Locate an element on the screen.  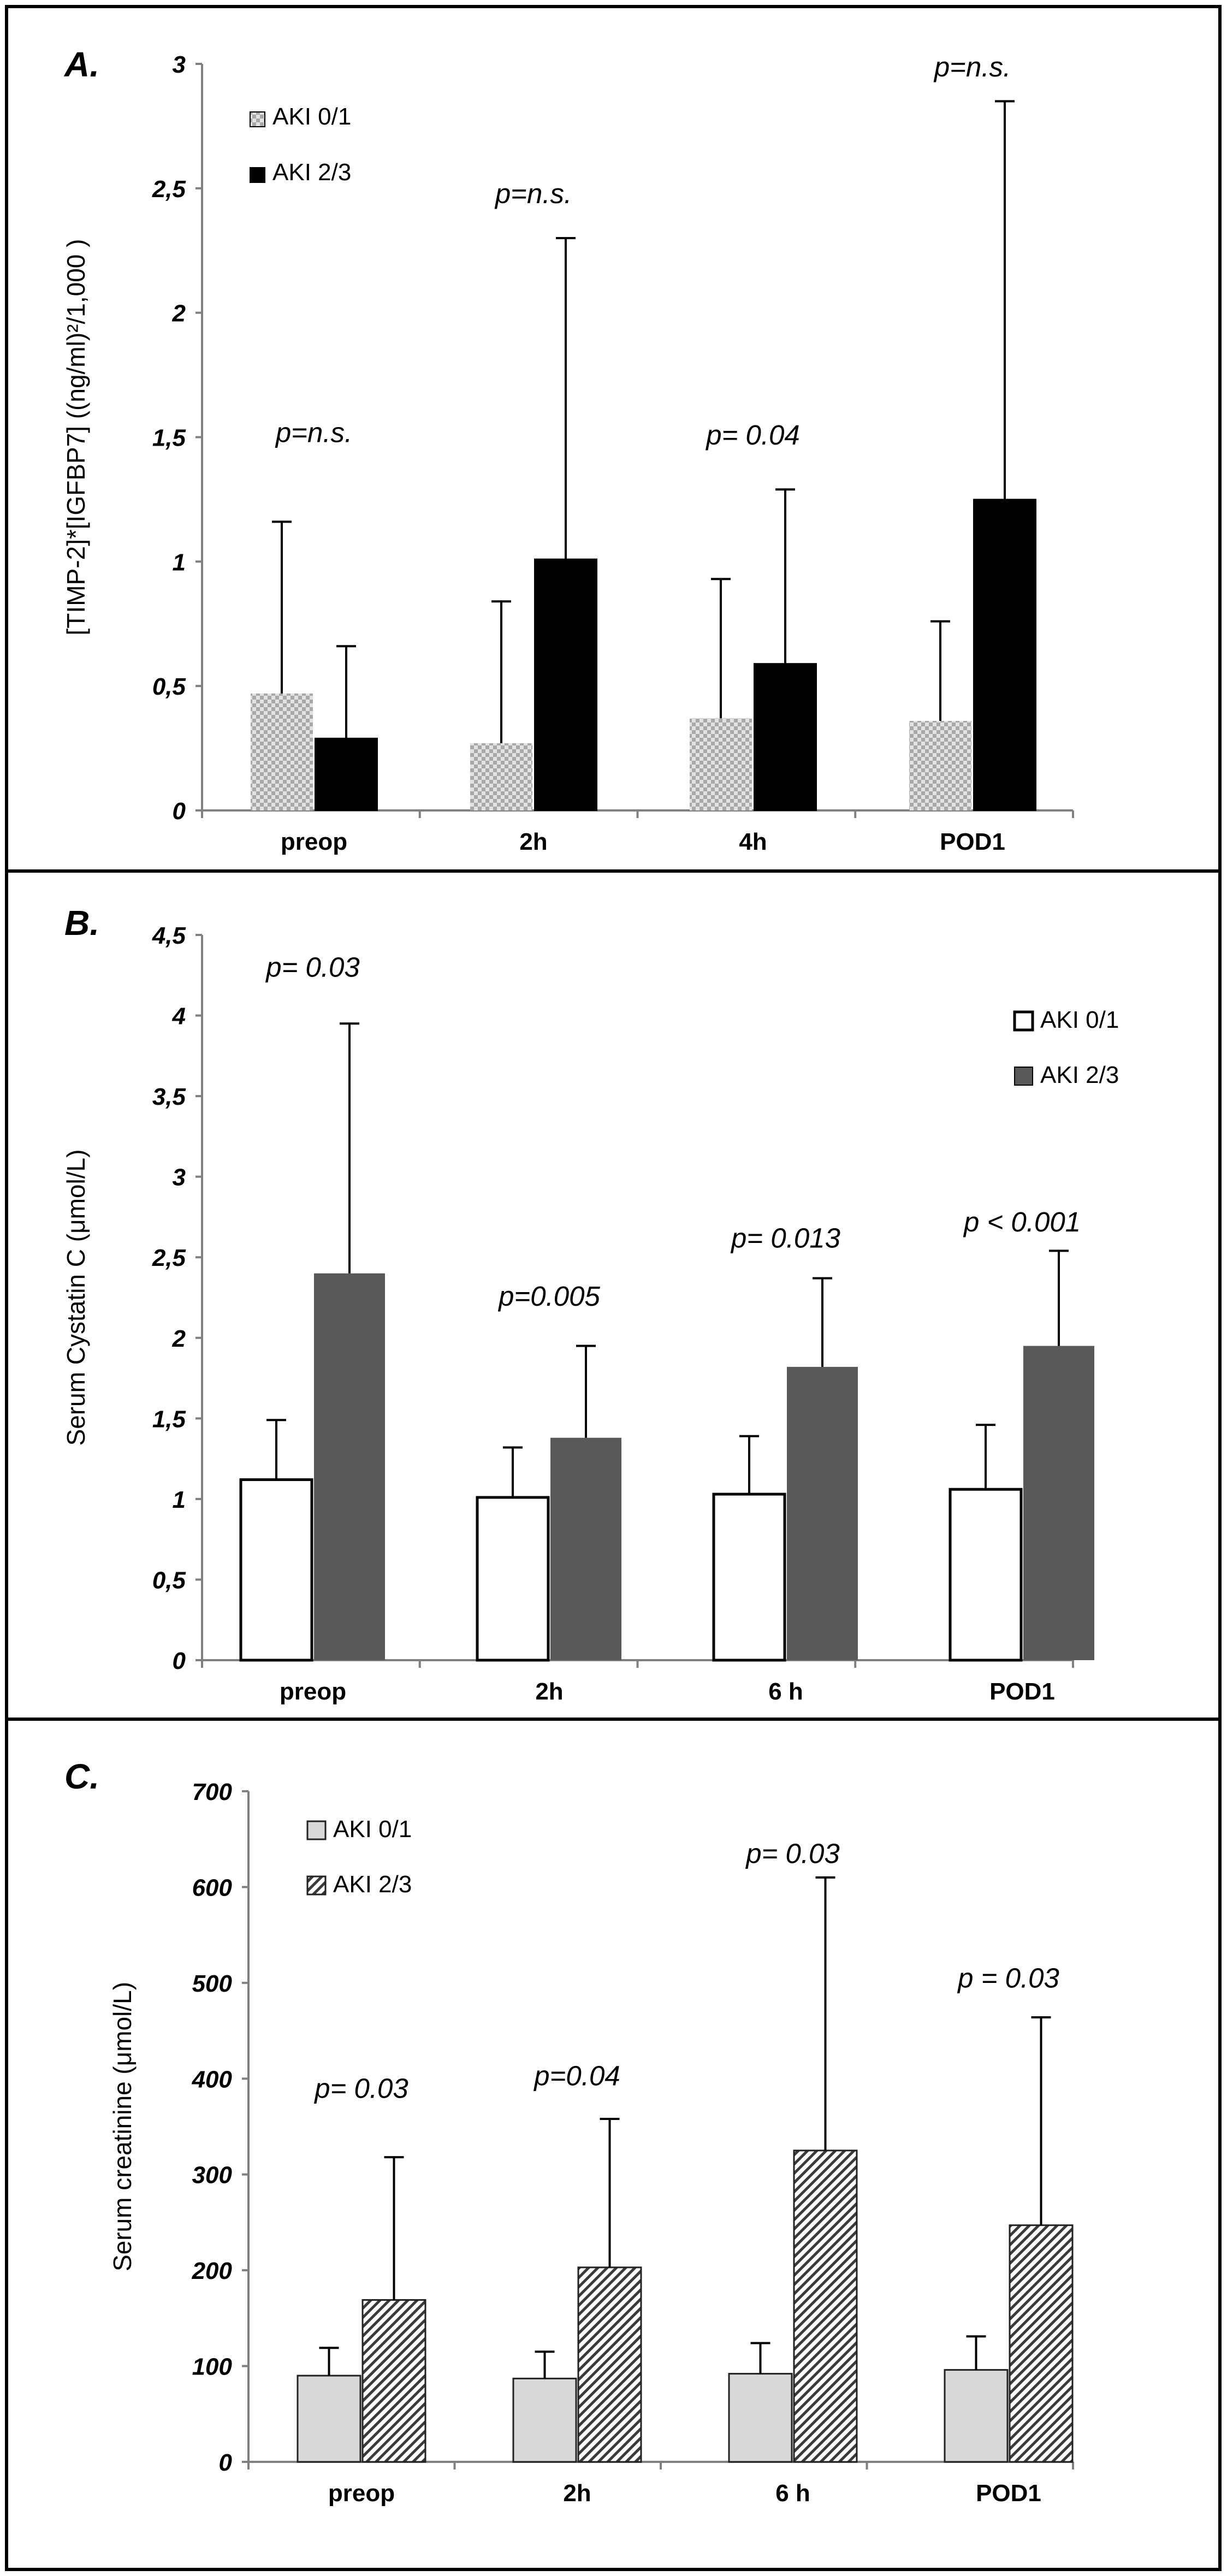
y-tick-label: 100 is located at coordinates (212, 2367).